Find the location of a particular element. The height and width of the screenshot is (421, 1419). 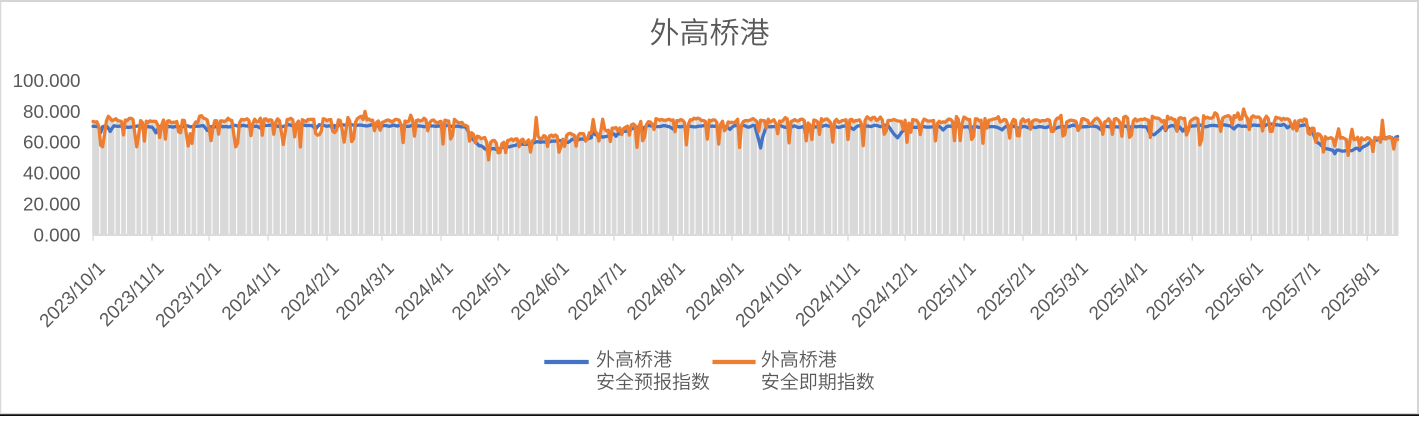

svg-text: 60.000 is located at coordinates (51, 142).